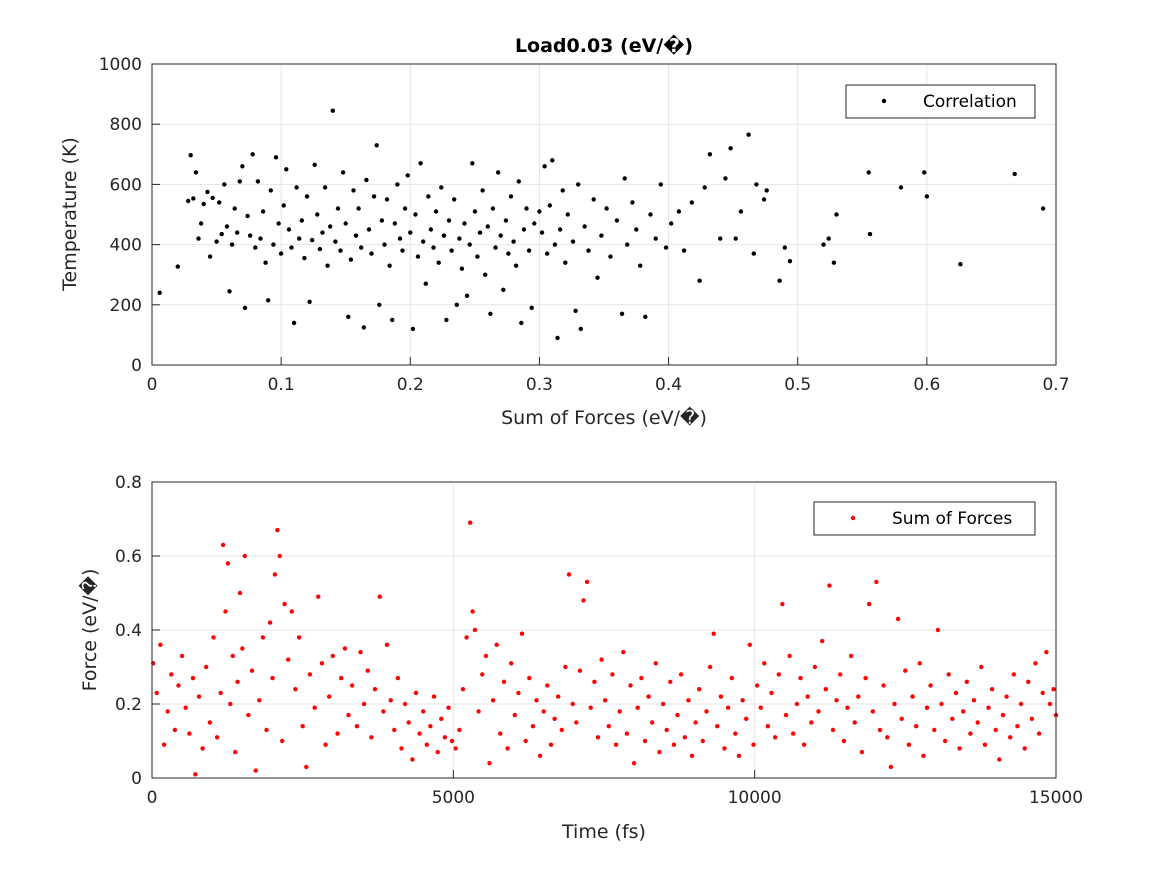  Describe the element at coordinates (152, 798) in the screenshot. I see `x-tick-label: 0` at that location.